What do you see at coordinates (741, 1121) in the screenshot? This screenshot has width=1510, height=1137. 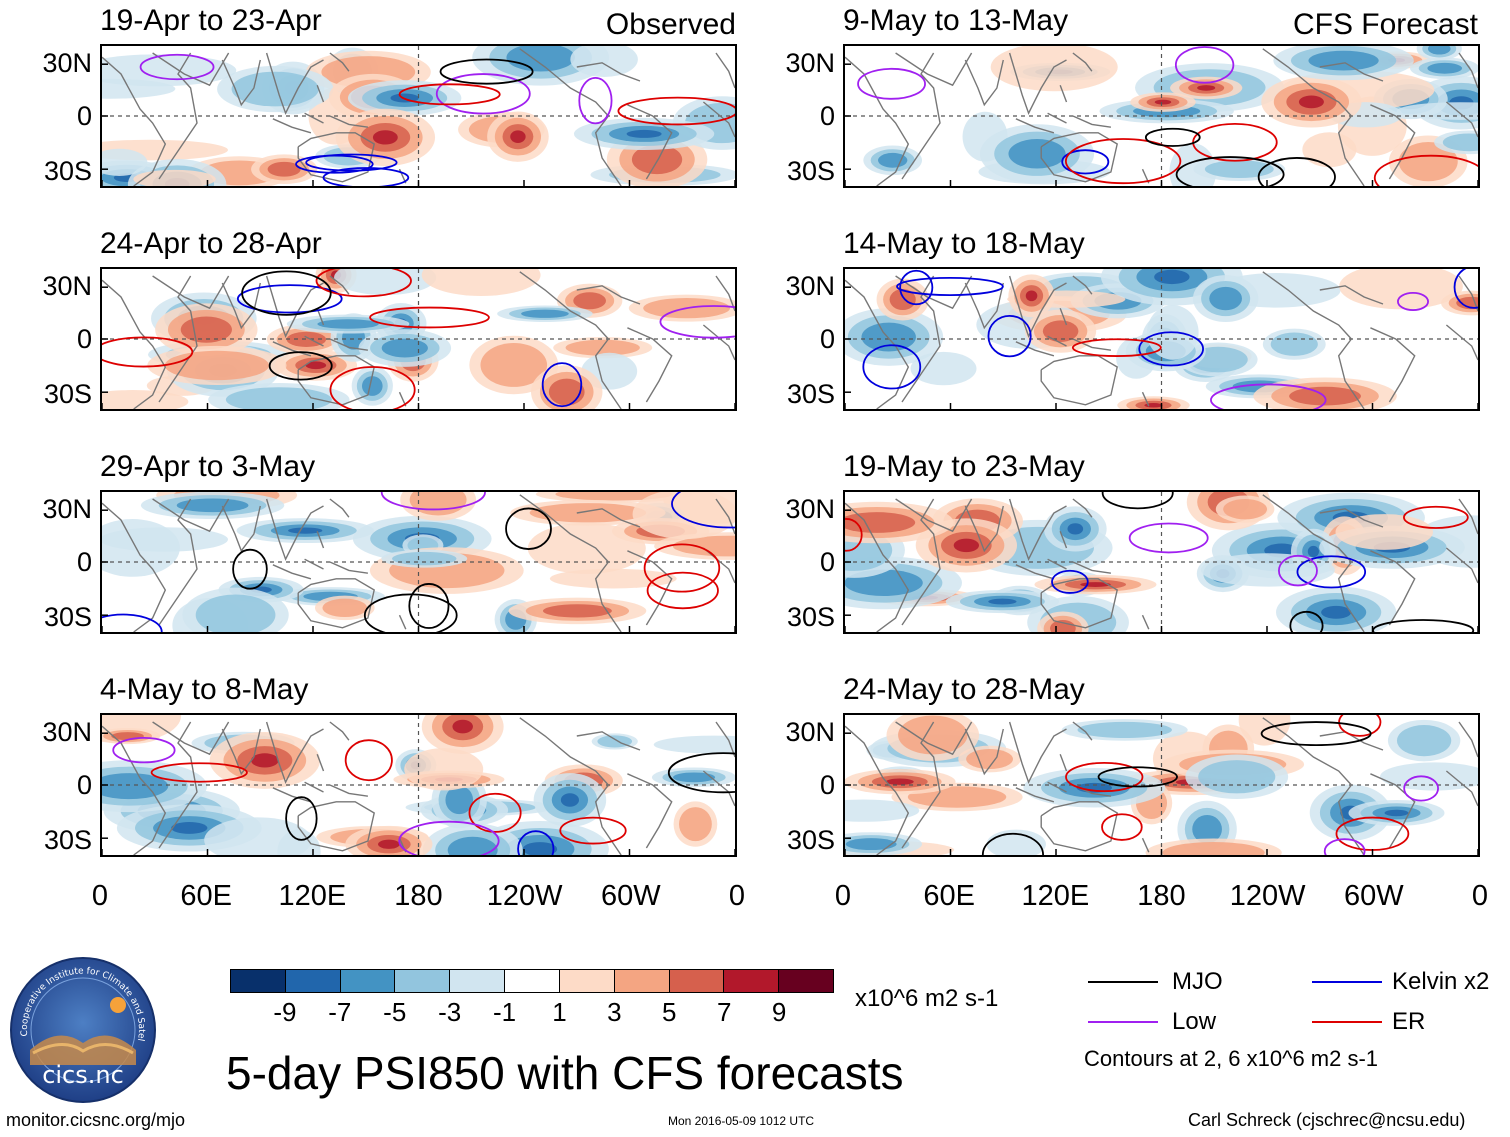 I see `footer-timestamp: Mon 2016-05-09 1012 UTC` at bounding box center [741, 1121].